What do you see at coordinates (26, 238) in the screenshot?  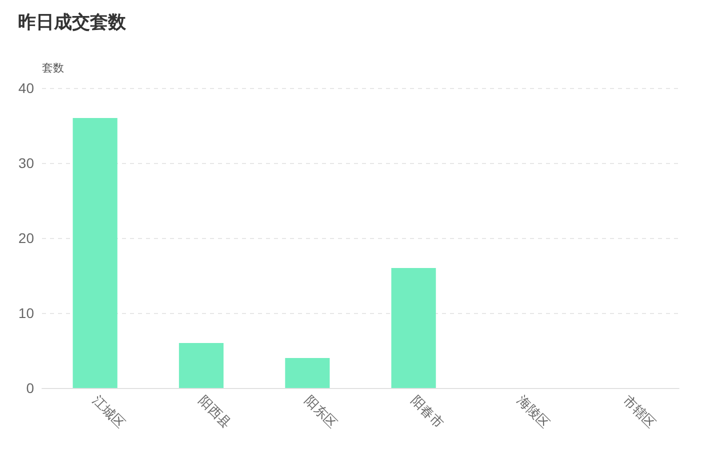 I see `y-tick-label: 20` at bounding box center [26, 238].